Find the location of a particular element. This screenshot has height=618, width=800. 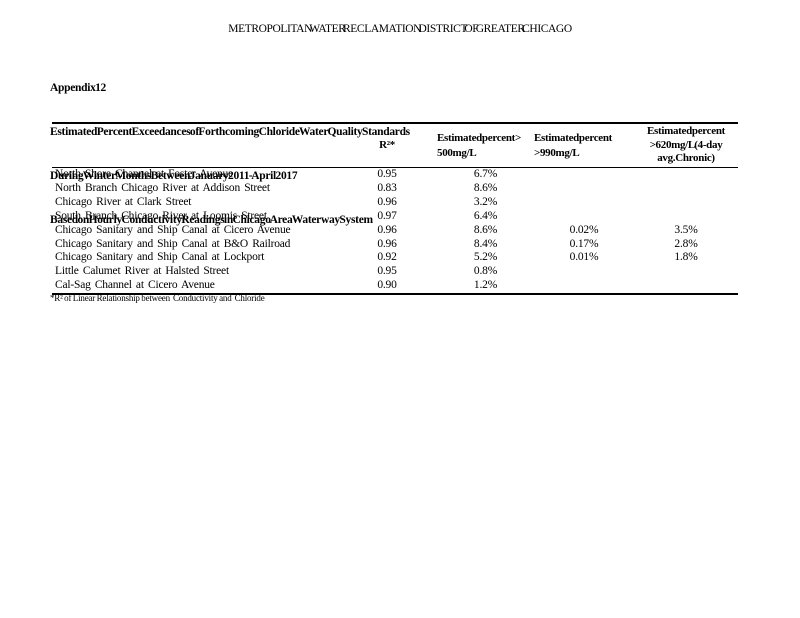

p620-cell: 2.8% is located at coordinates (686, 243).